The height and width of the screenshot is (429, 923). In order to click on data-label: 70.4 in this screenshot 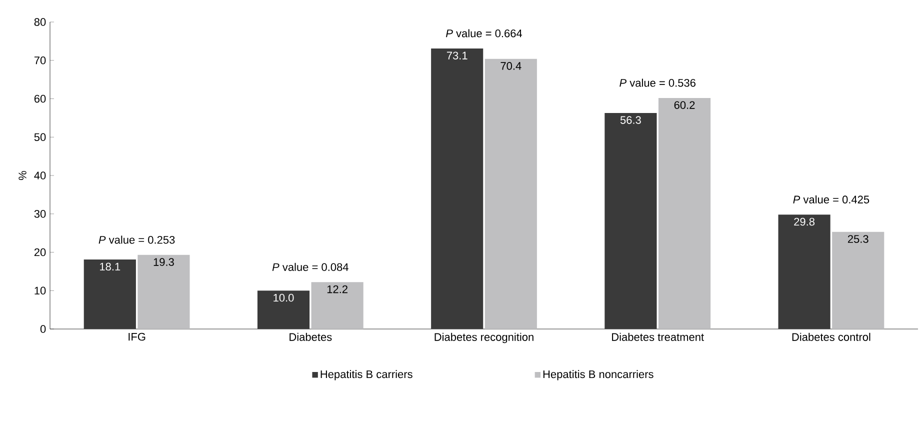, I will do `click(511, 66)`.